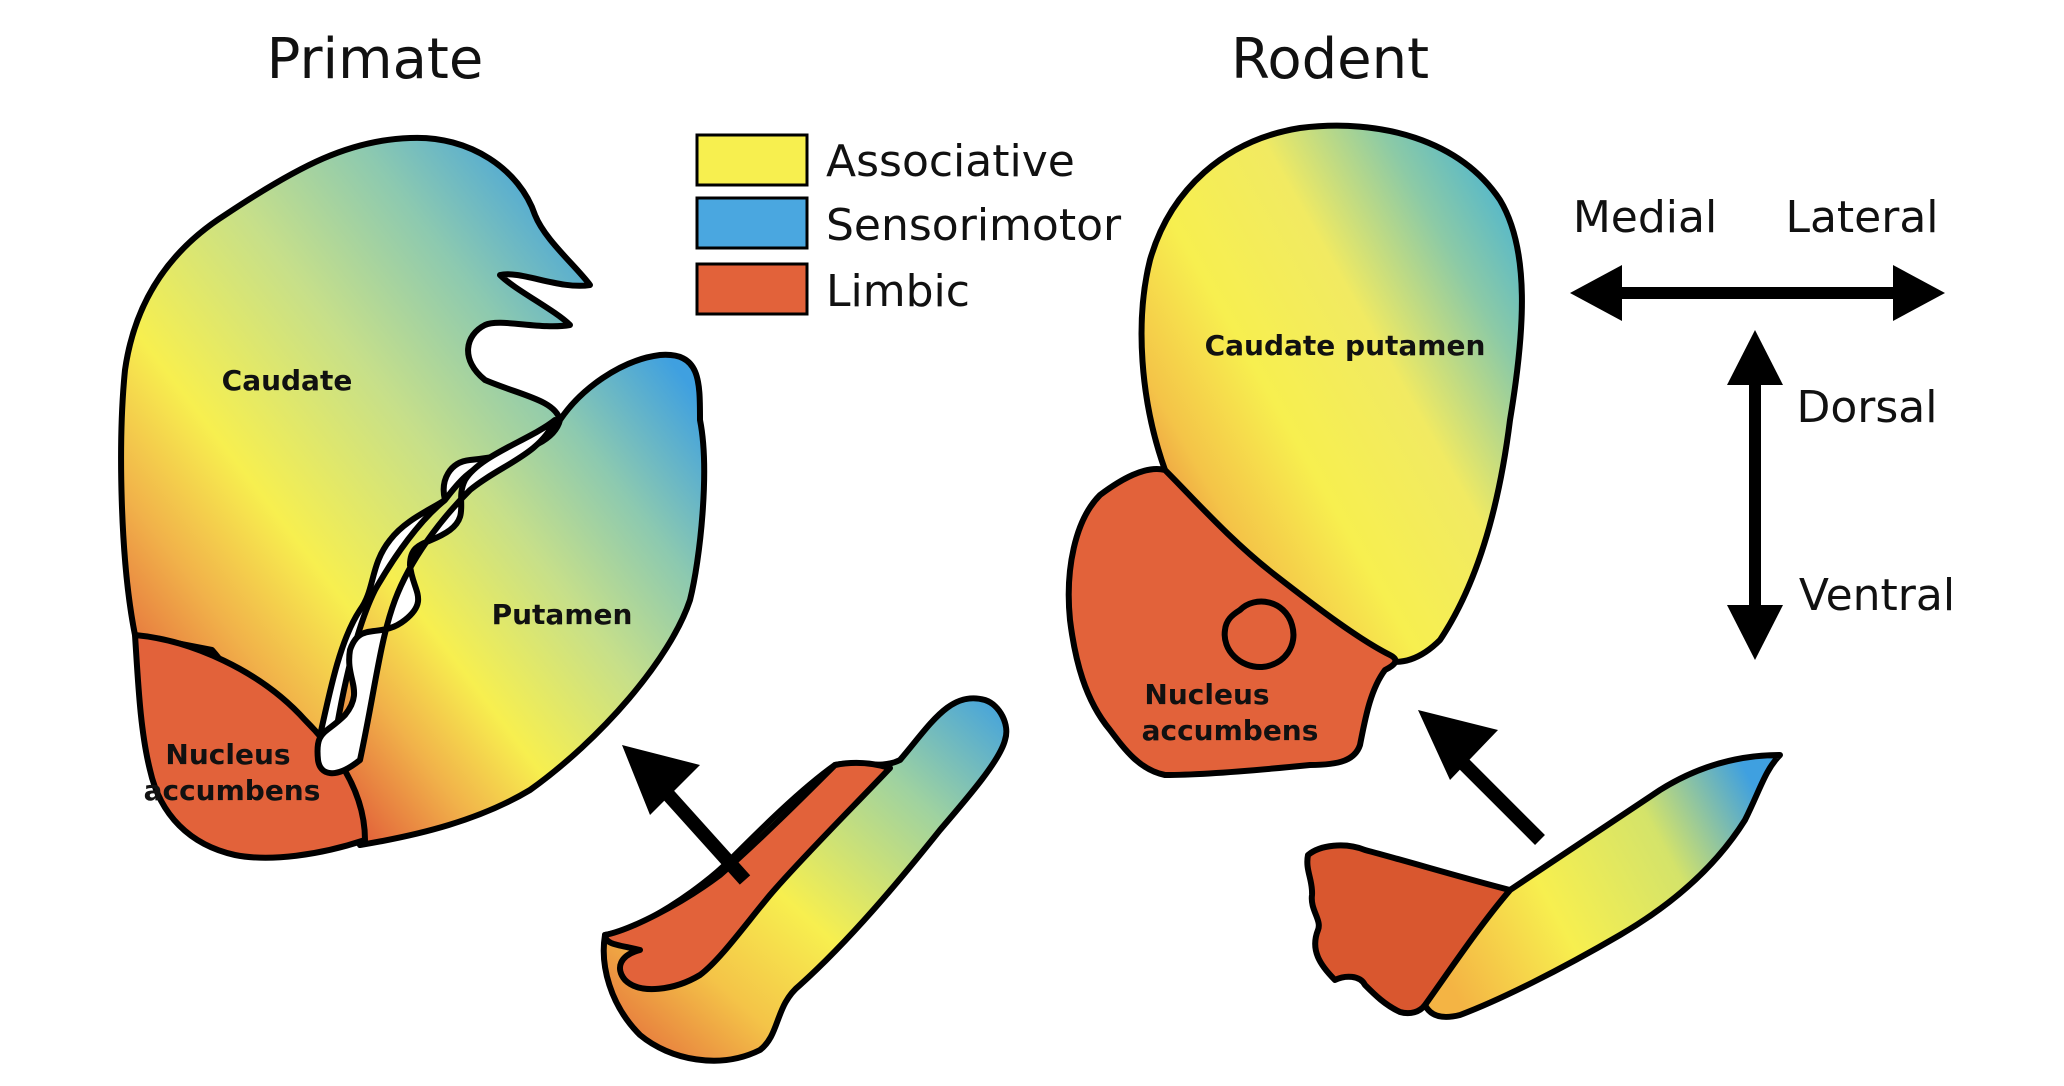 This screenshot has height=1086, width=2064. I want to click on ventral-arrowhead, so click(1755, 632).